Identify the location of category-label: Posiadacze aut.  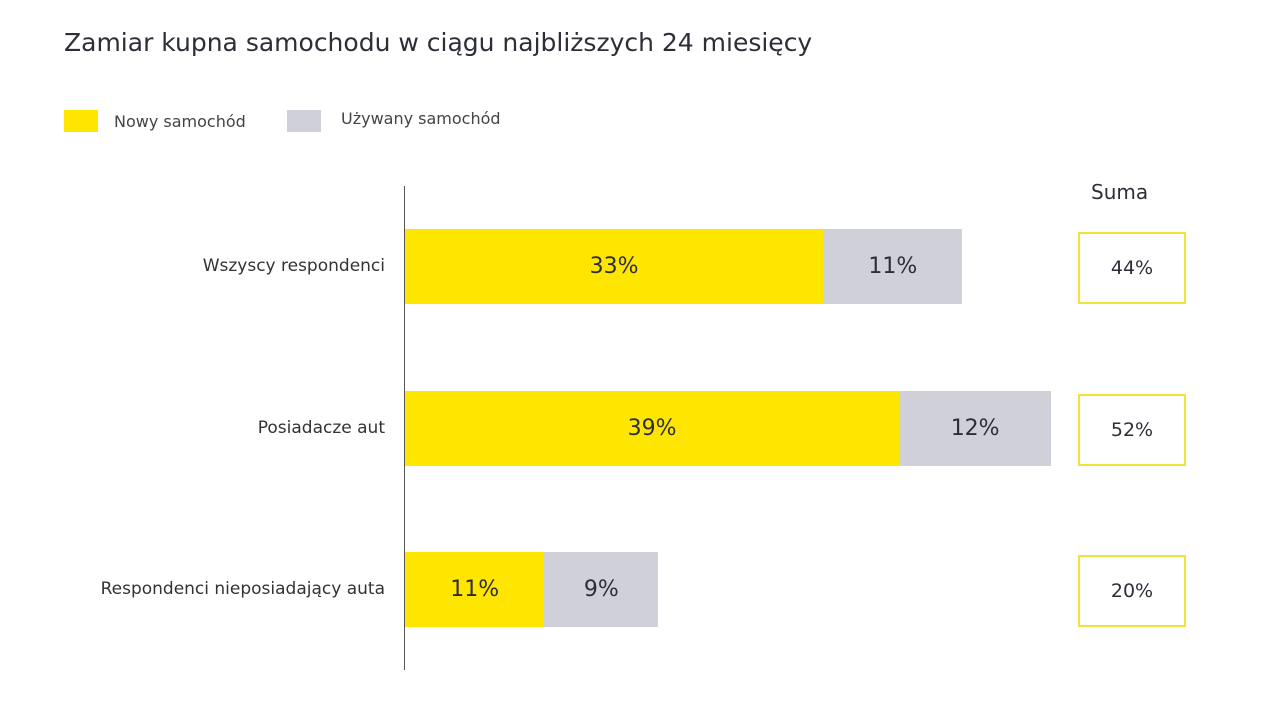
(321, 428).